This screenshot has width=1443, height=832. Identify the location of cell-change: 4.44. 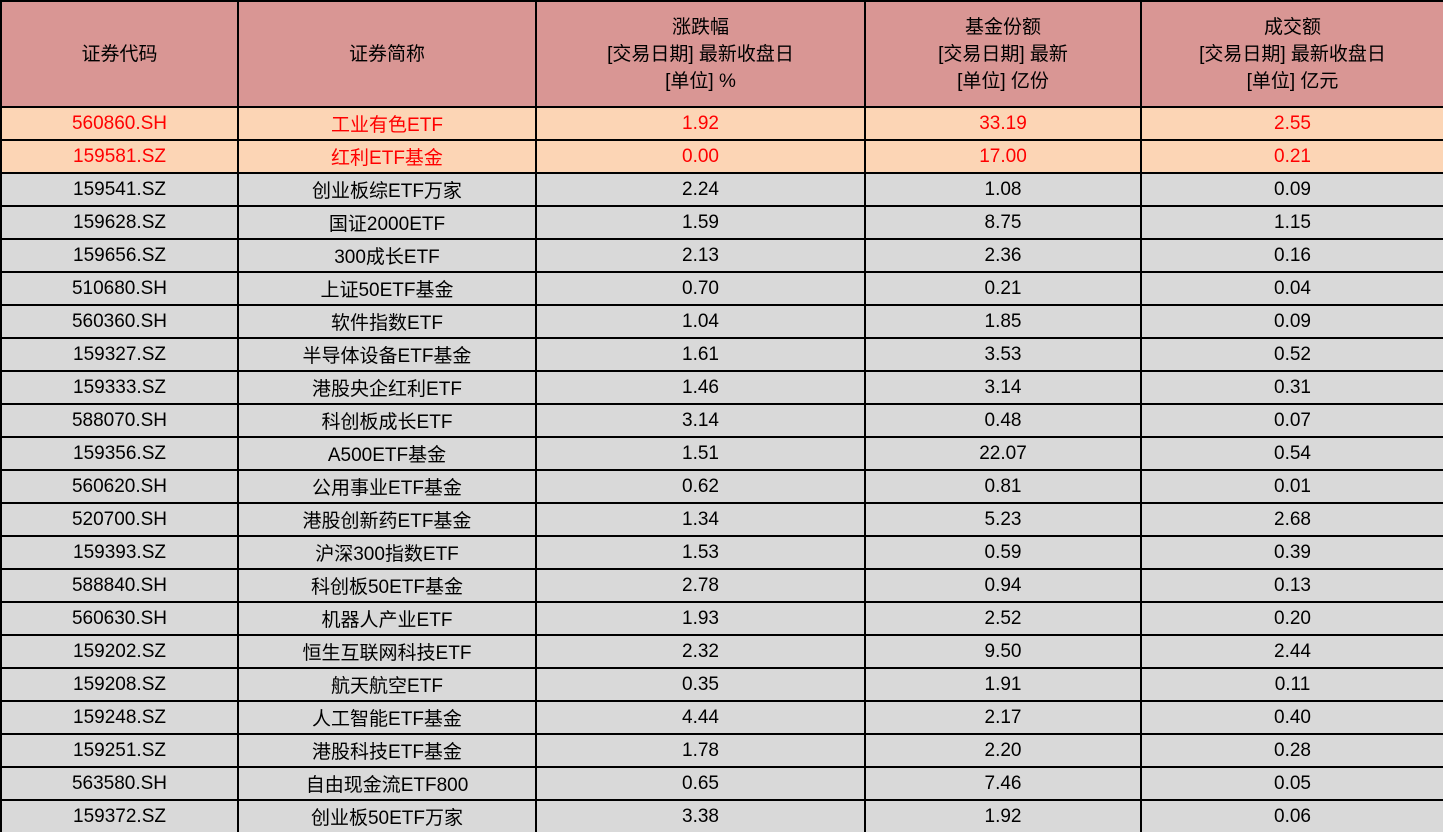
(700, 717).